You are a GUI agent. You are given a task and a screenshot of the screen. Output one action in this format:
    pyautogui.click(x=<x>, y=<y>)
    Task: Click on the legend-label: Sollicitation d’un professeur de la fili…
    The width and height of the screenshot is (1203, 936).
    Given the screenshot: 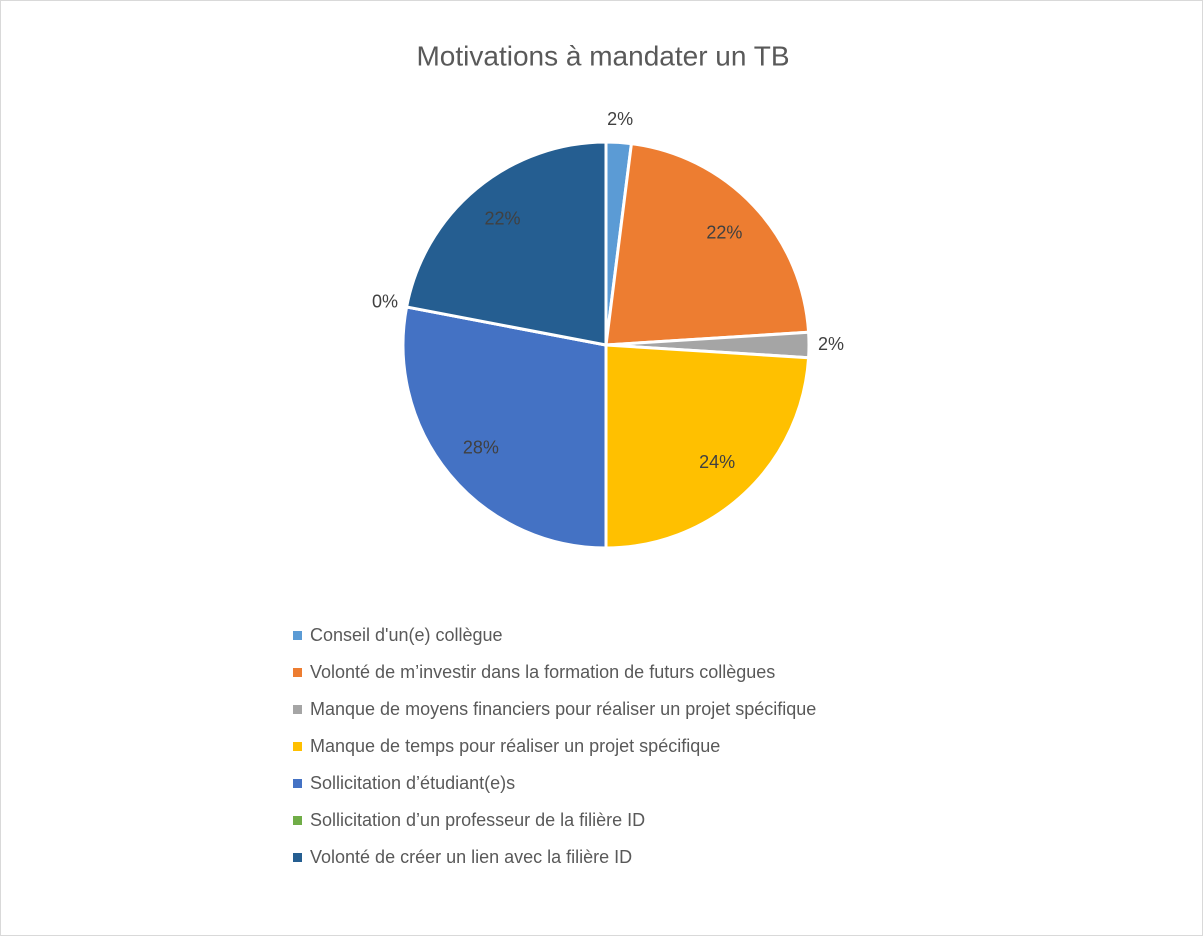 What is the action you would take?
    pyautogui.click(x=477, y=820)
    